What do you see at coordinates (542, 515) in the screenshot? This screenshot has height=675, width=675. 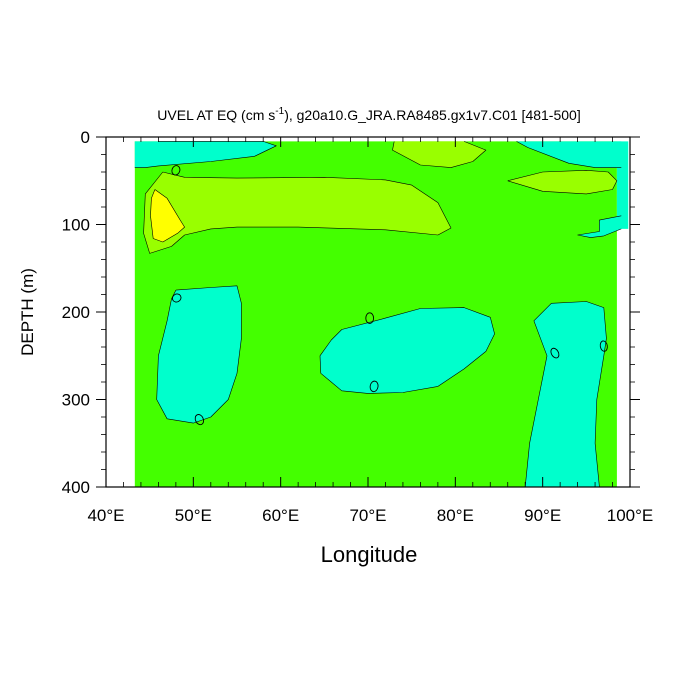 I see `x-tick-label: 90°E` at bounding box center [542, 515].